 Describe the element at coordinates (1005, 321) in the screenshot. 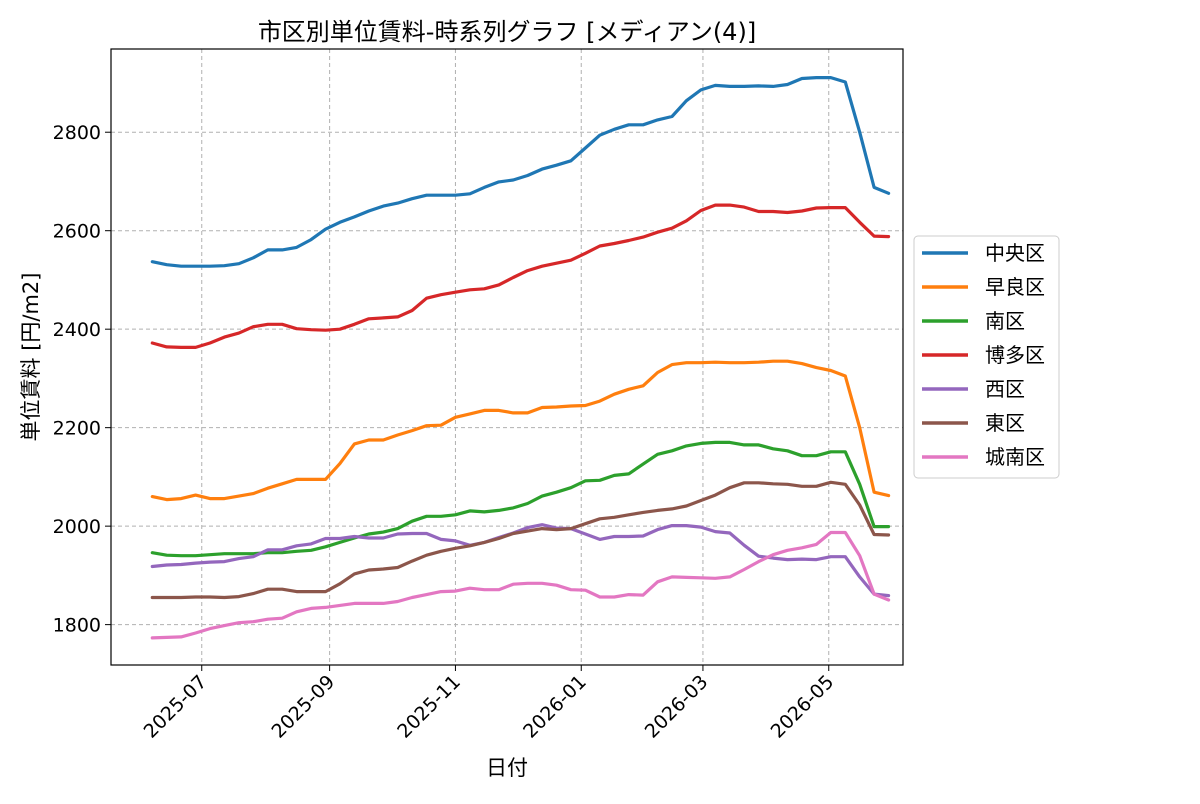

I see `legend-label: 南区` at that location.